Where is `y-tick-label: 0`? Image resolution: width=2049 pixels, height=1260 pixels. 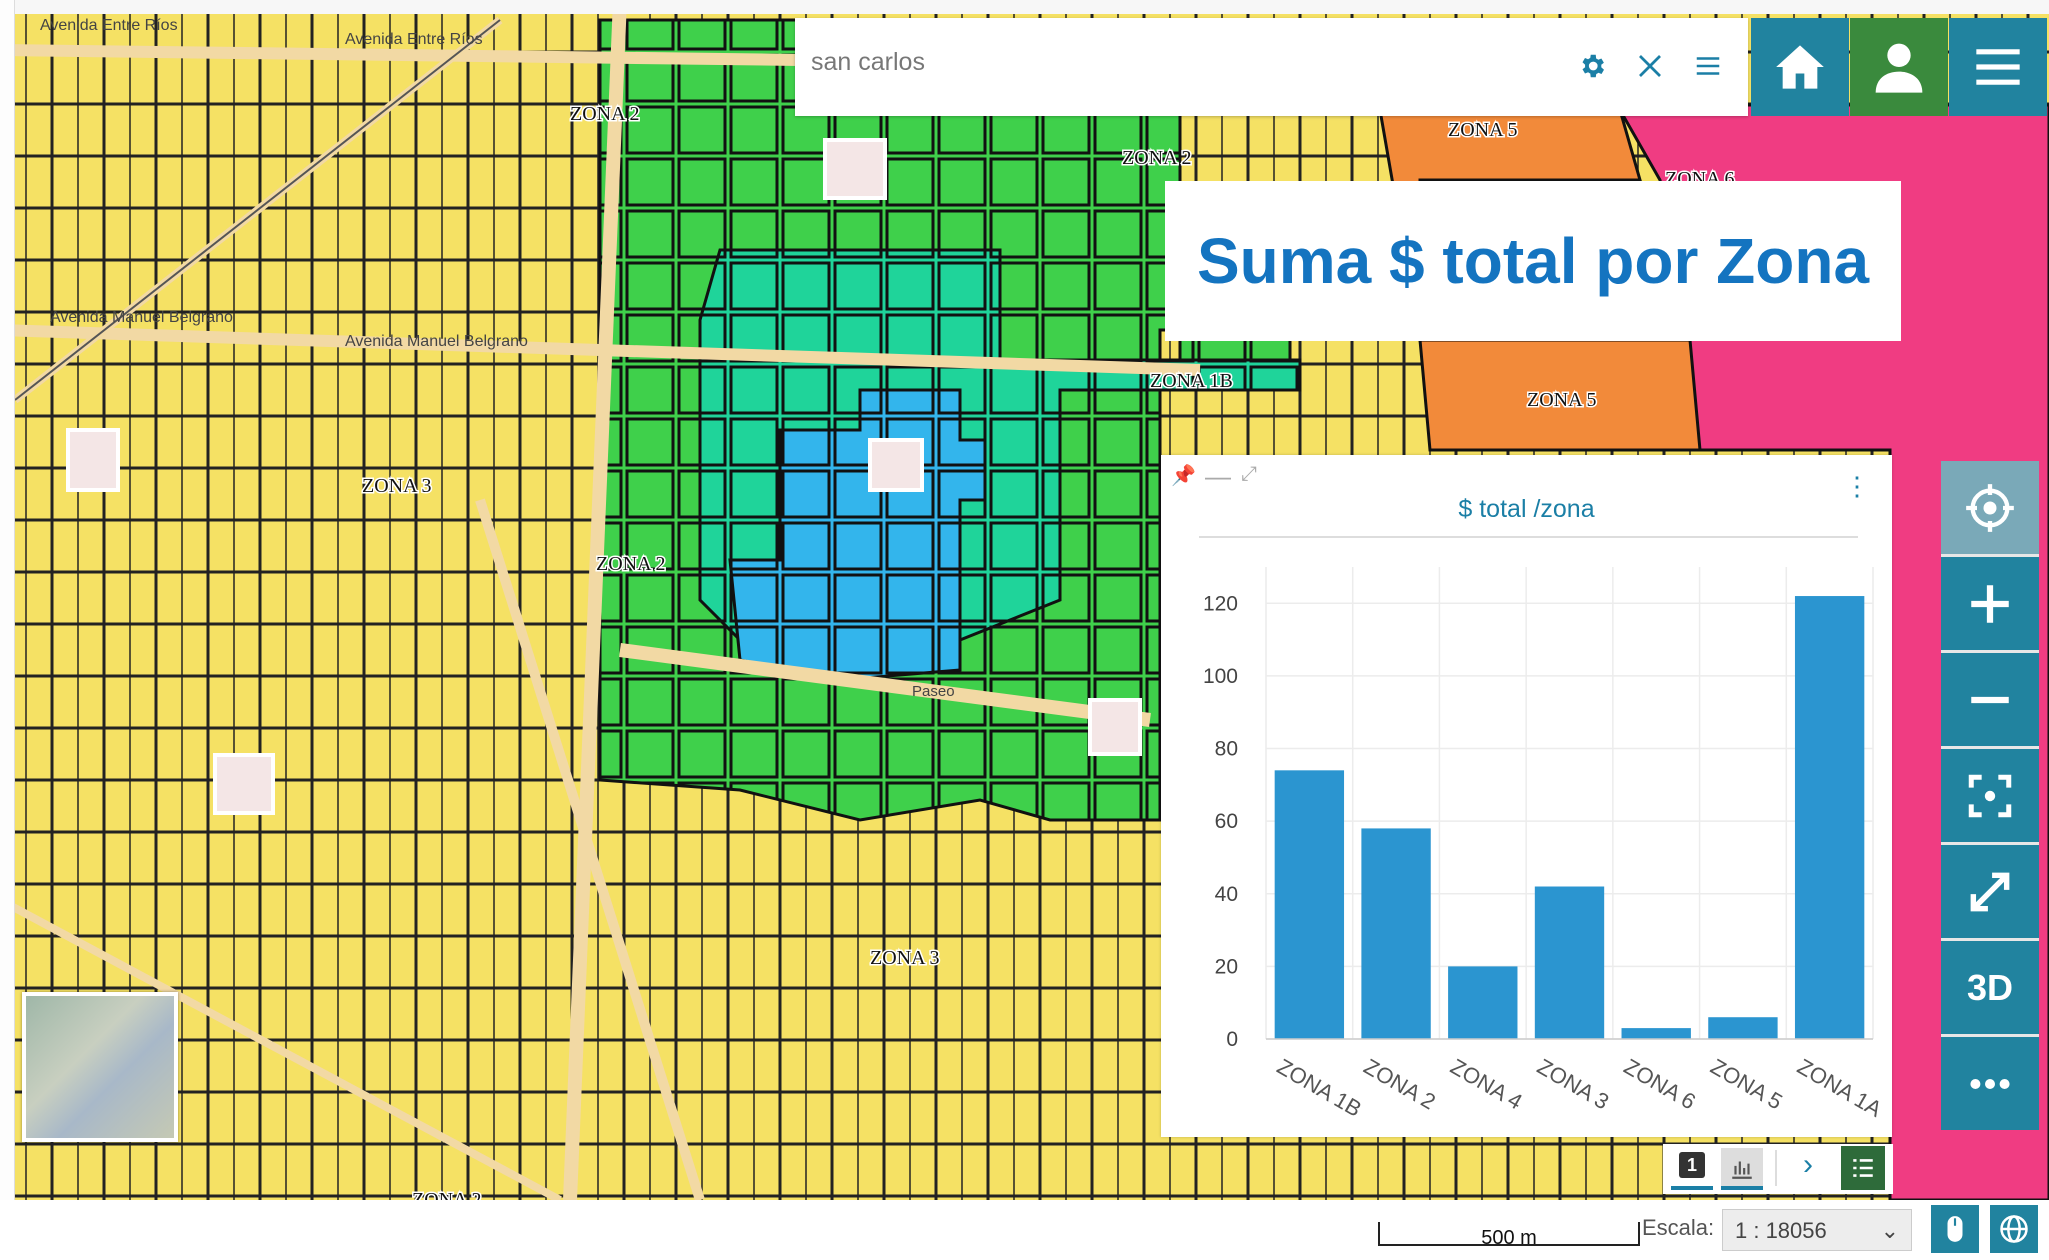 y-tick-label: 0 is located at coordinates (1232, 1039).